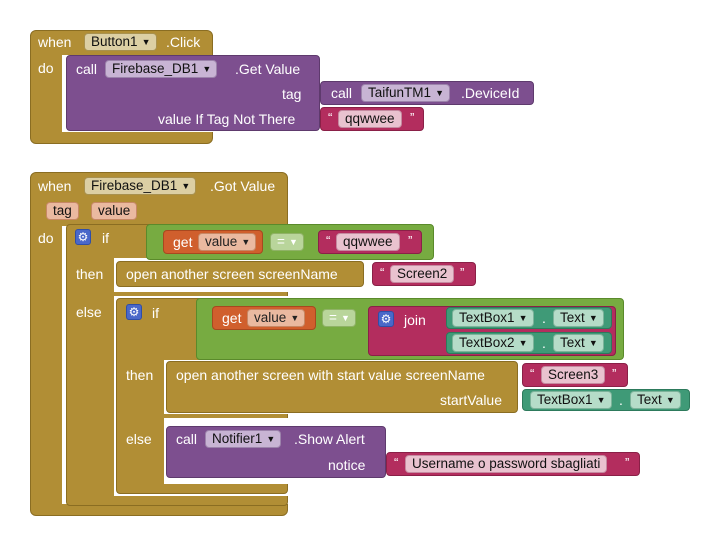  I want to click on open-screen-start-block, so click(342, 387).